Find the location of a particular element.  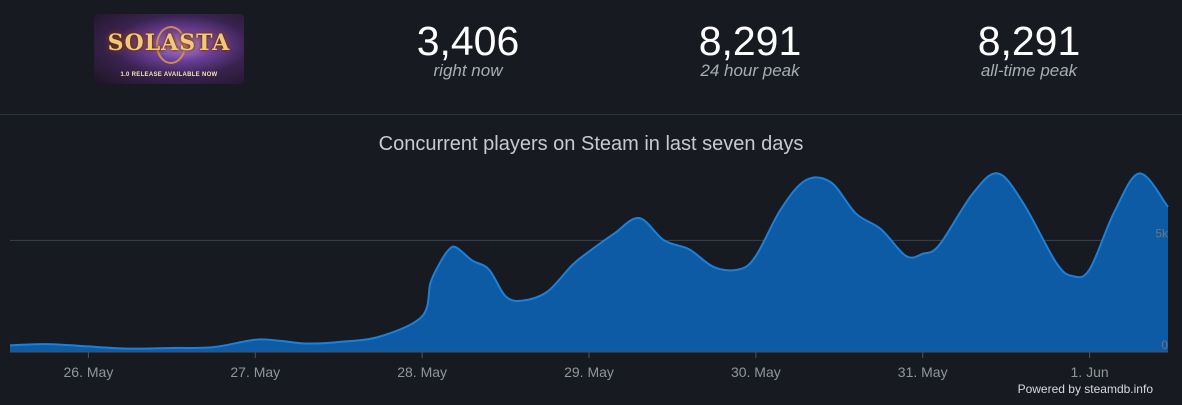

stat-label: 24 hour peak is located at coordinates (750, 70).